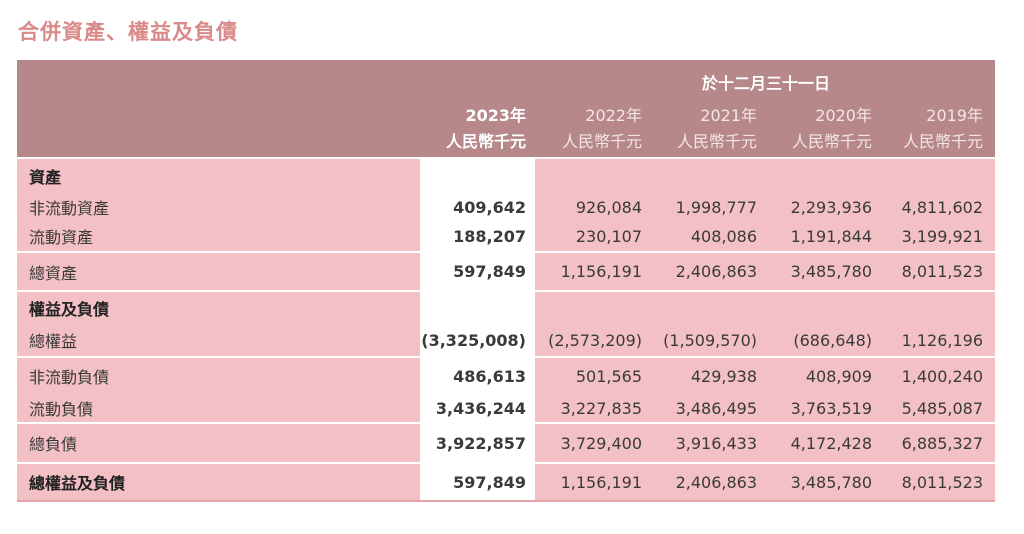  I want to click on value-cell: 3,922,857, so click(477, 443).